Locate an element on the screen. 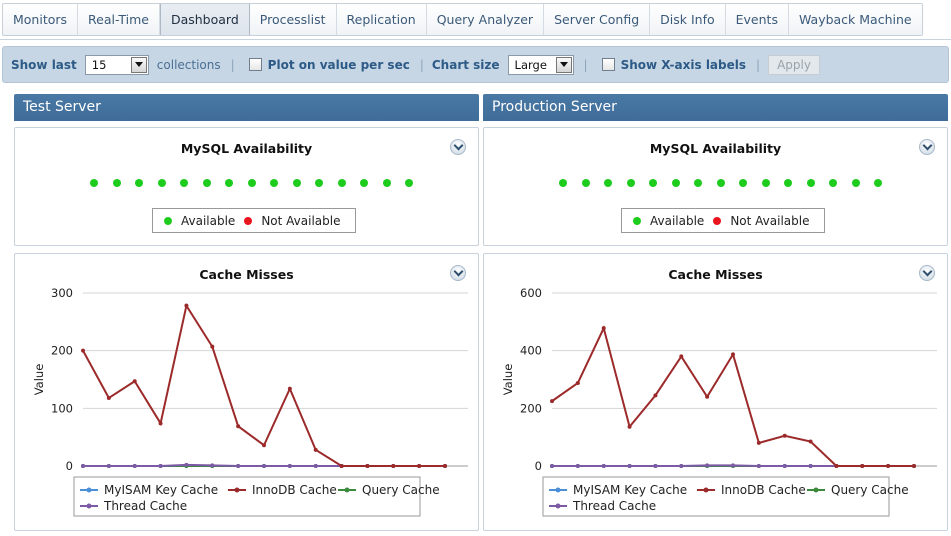 This screenshot has height=536, width=951. show-last-select: 15 is located at coordinates (116, 64).